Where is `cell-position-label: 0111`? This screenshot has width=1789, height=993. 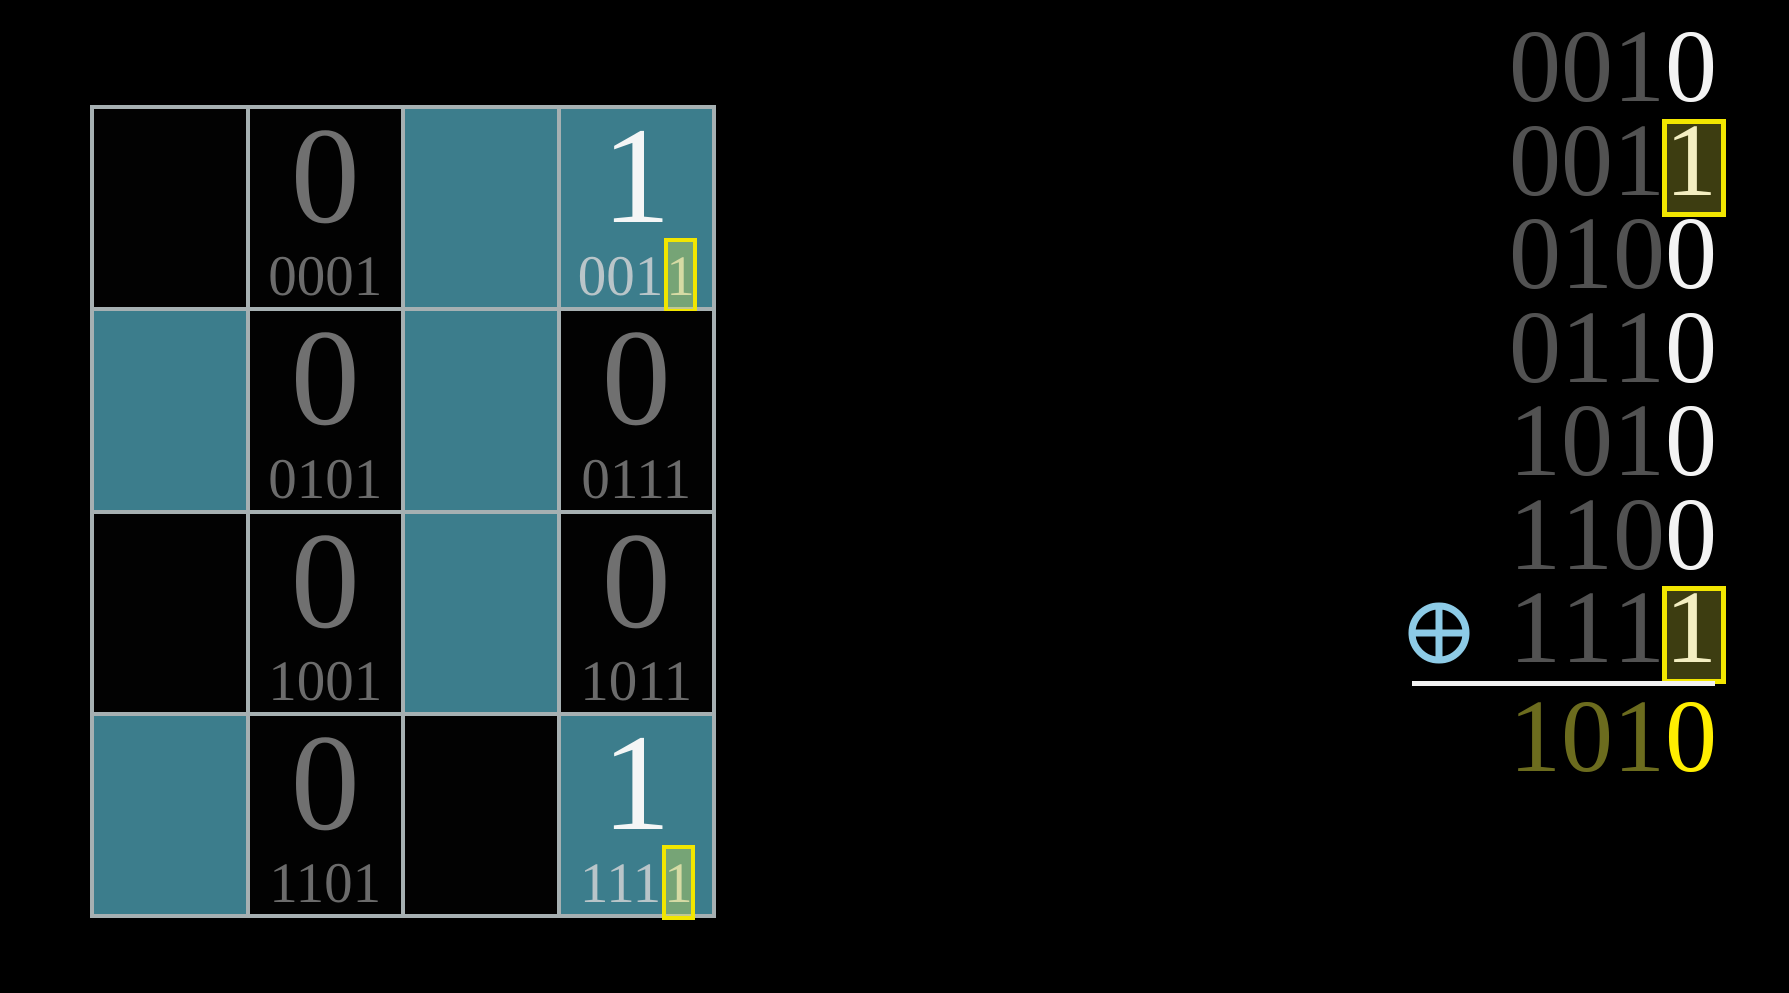 cell-position-label: 0111 is located at coordinates (636, 479).